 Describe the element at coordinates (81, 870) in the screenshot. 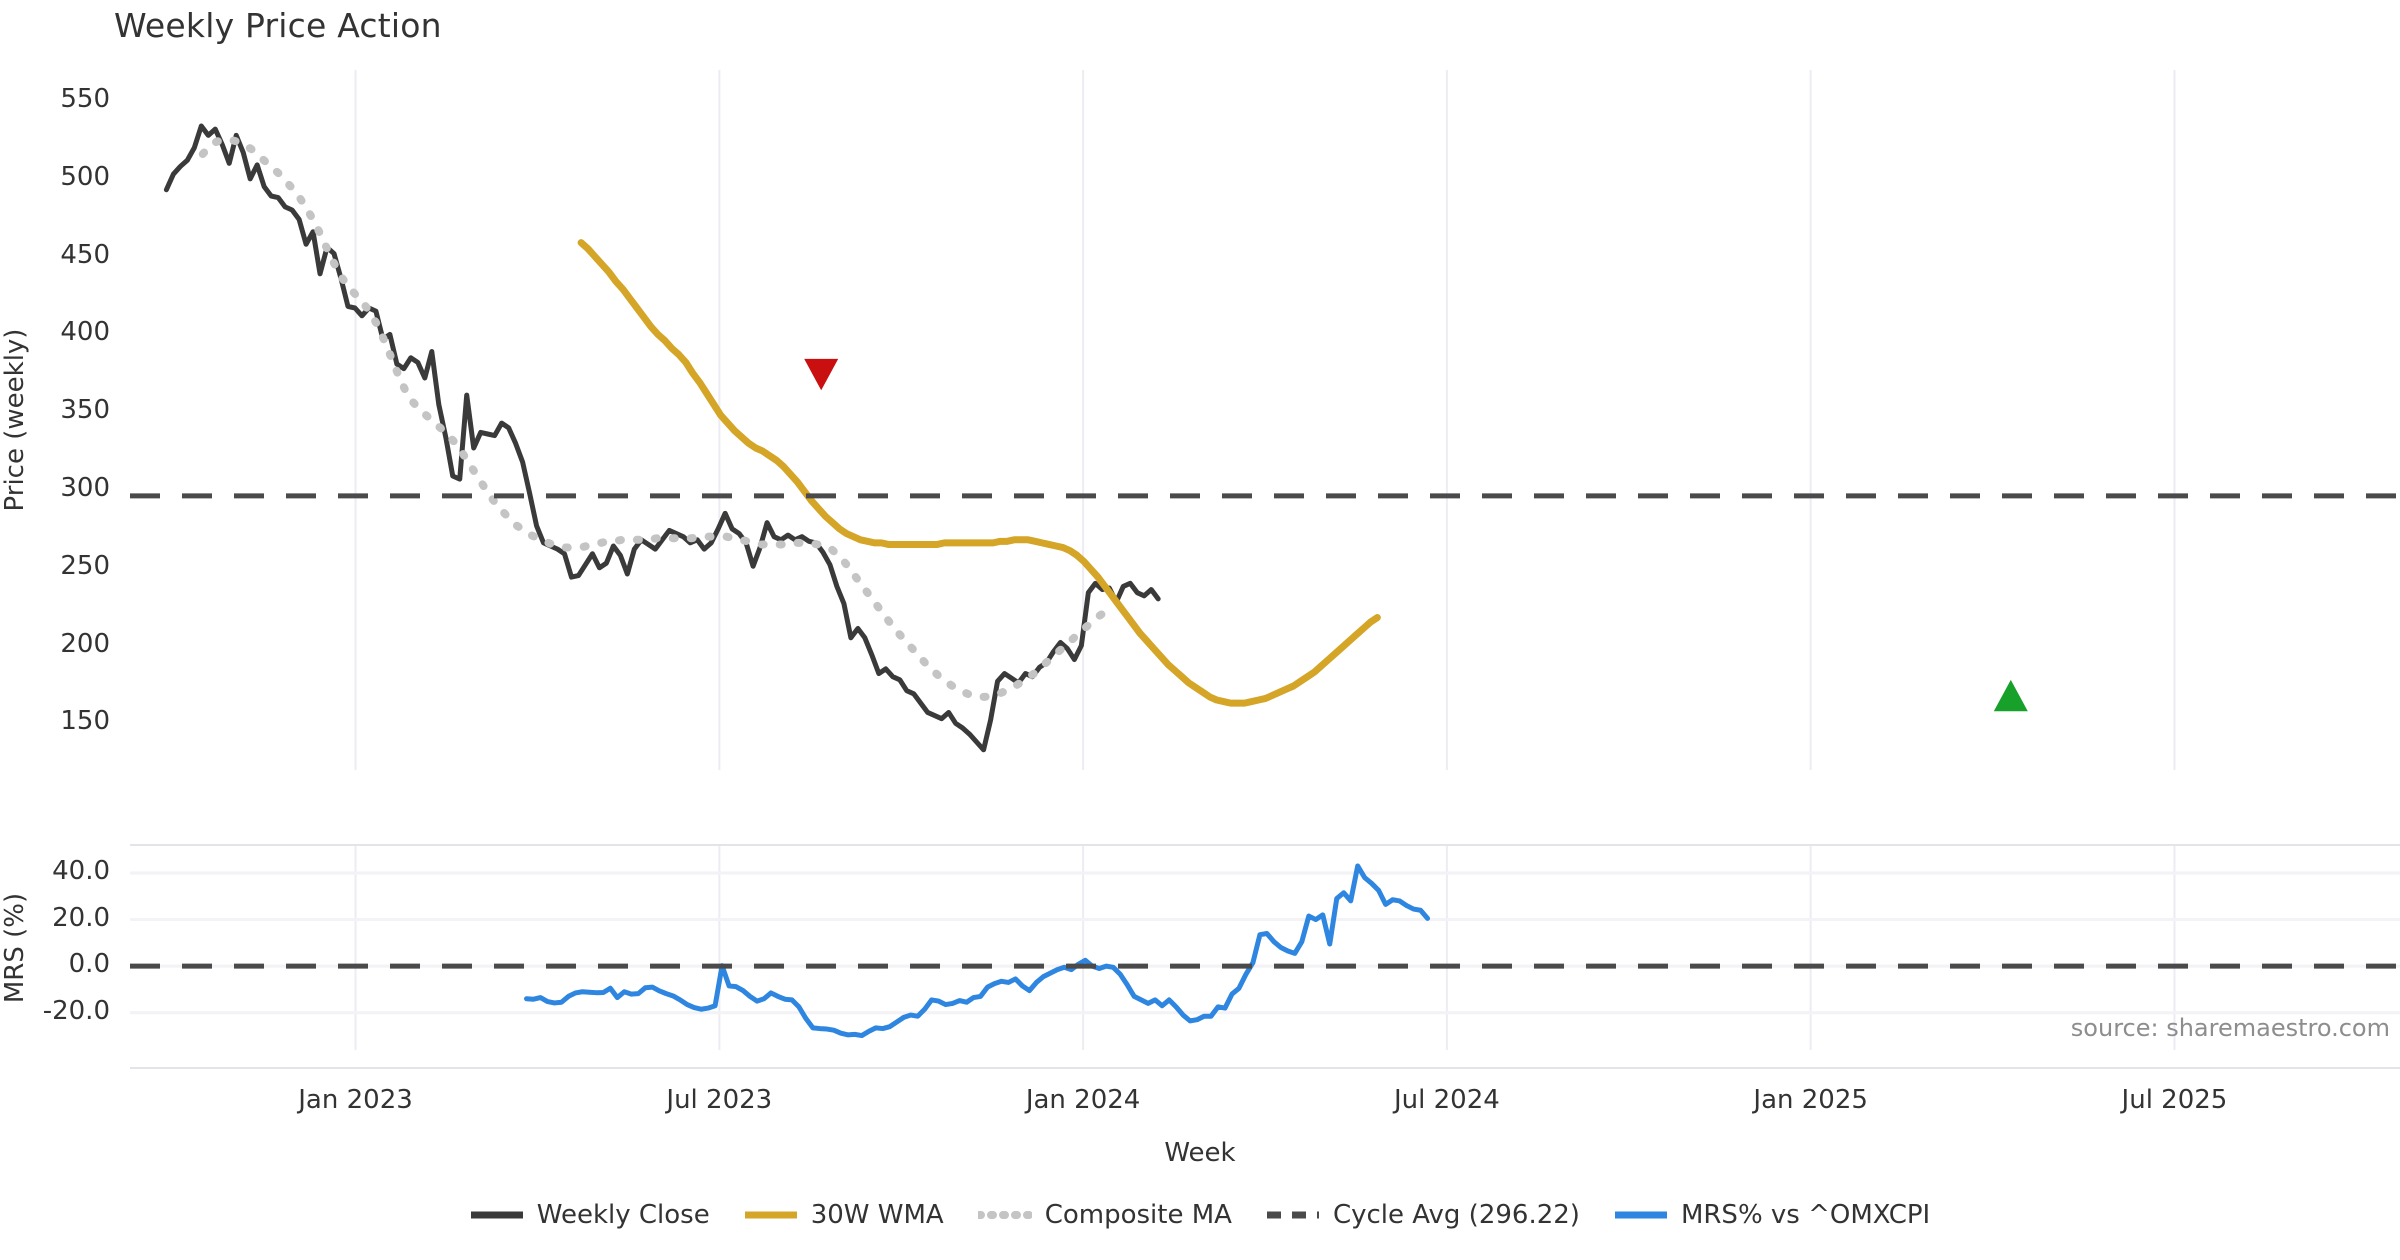

I see `y-tick-mrs: 40.0` at that location.